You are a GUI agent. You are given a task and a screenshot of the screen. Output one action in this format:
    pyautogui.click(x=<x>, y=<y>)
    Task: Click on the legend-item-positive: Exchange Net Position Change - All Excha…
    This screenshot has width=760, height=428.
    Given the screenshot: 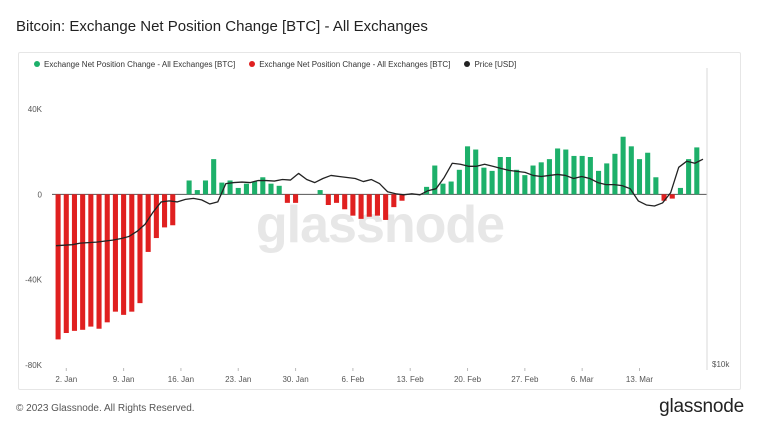 What is the action you would take?
    pyautogui.click(x=134, y=64)
    